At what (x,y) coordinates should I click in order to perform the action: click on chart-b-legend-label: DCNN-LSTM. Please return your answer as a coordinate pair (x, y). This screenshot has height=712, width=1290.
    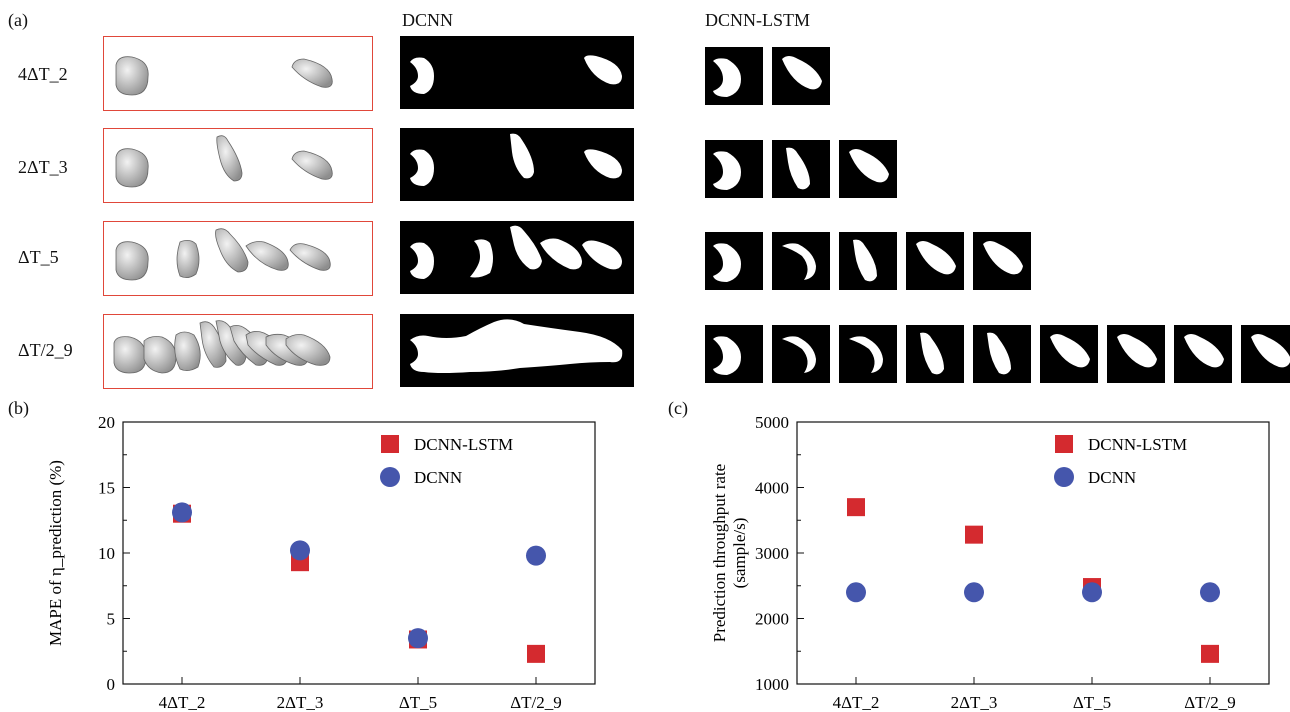
    Looking at the image, I should click on (463, 444).